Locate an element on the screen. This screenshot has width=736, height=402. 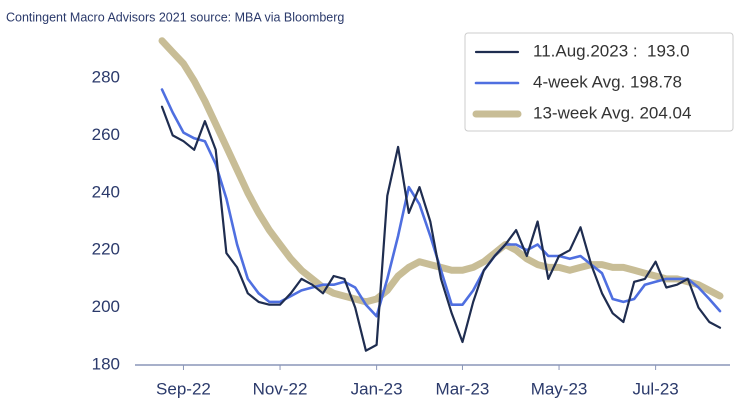
legend-label: 13-week Avg. 204.04 is located at coordinates (612, 112).